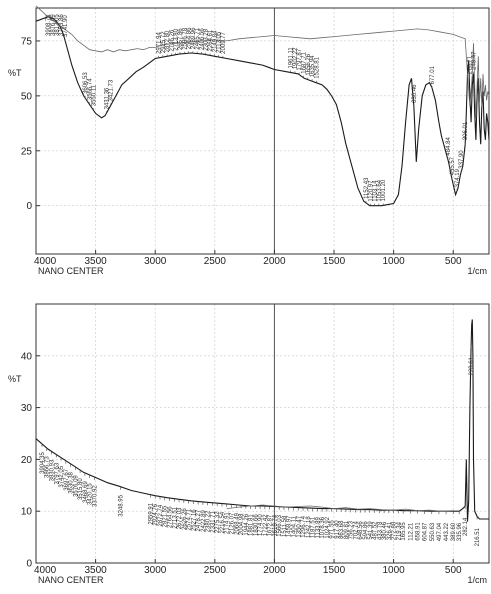  Describe the element at coordinates (190, 519) in the screenshot. I see `peak-label: 2574.71` at that location.